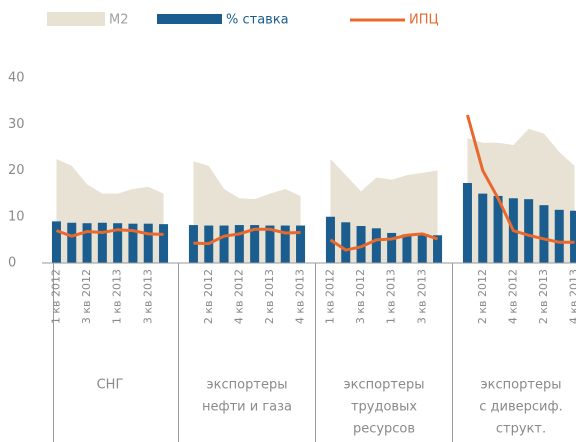  I want to click on group-label: структ., so click(521, 429).